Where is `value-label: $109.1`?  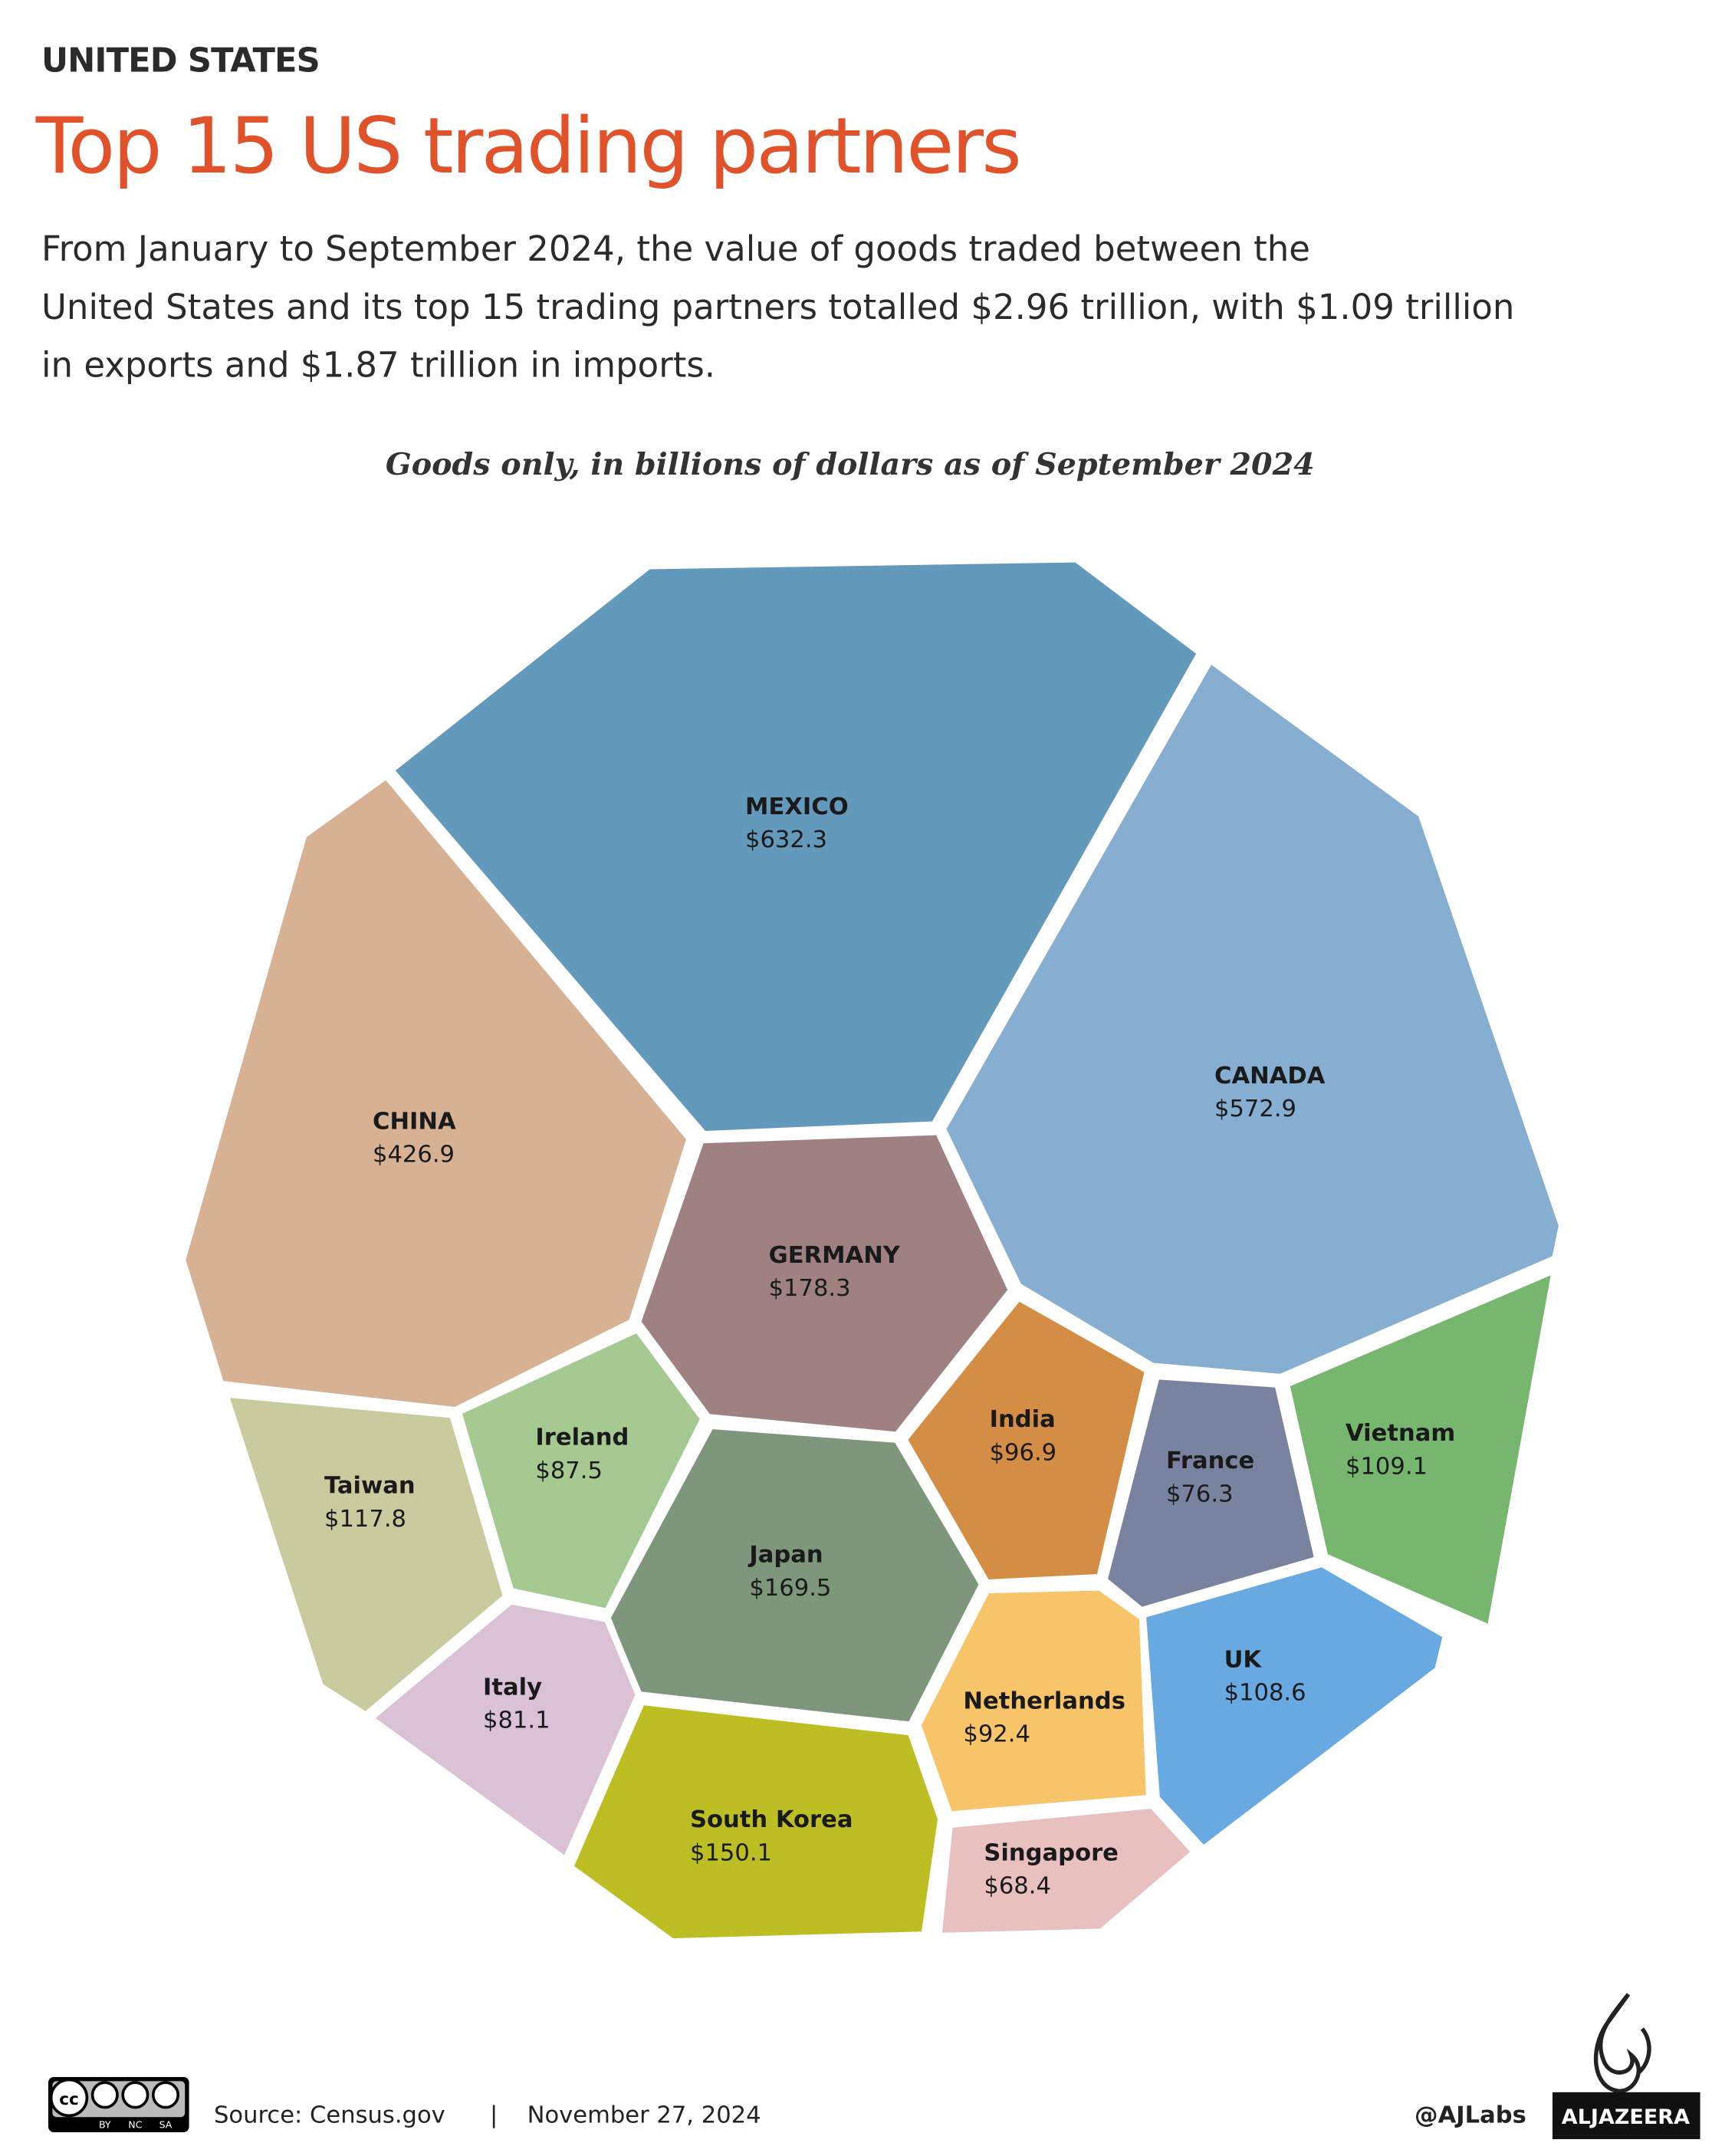
value-label: $109.1 is located at coordinates (1387, 1466).